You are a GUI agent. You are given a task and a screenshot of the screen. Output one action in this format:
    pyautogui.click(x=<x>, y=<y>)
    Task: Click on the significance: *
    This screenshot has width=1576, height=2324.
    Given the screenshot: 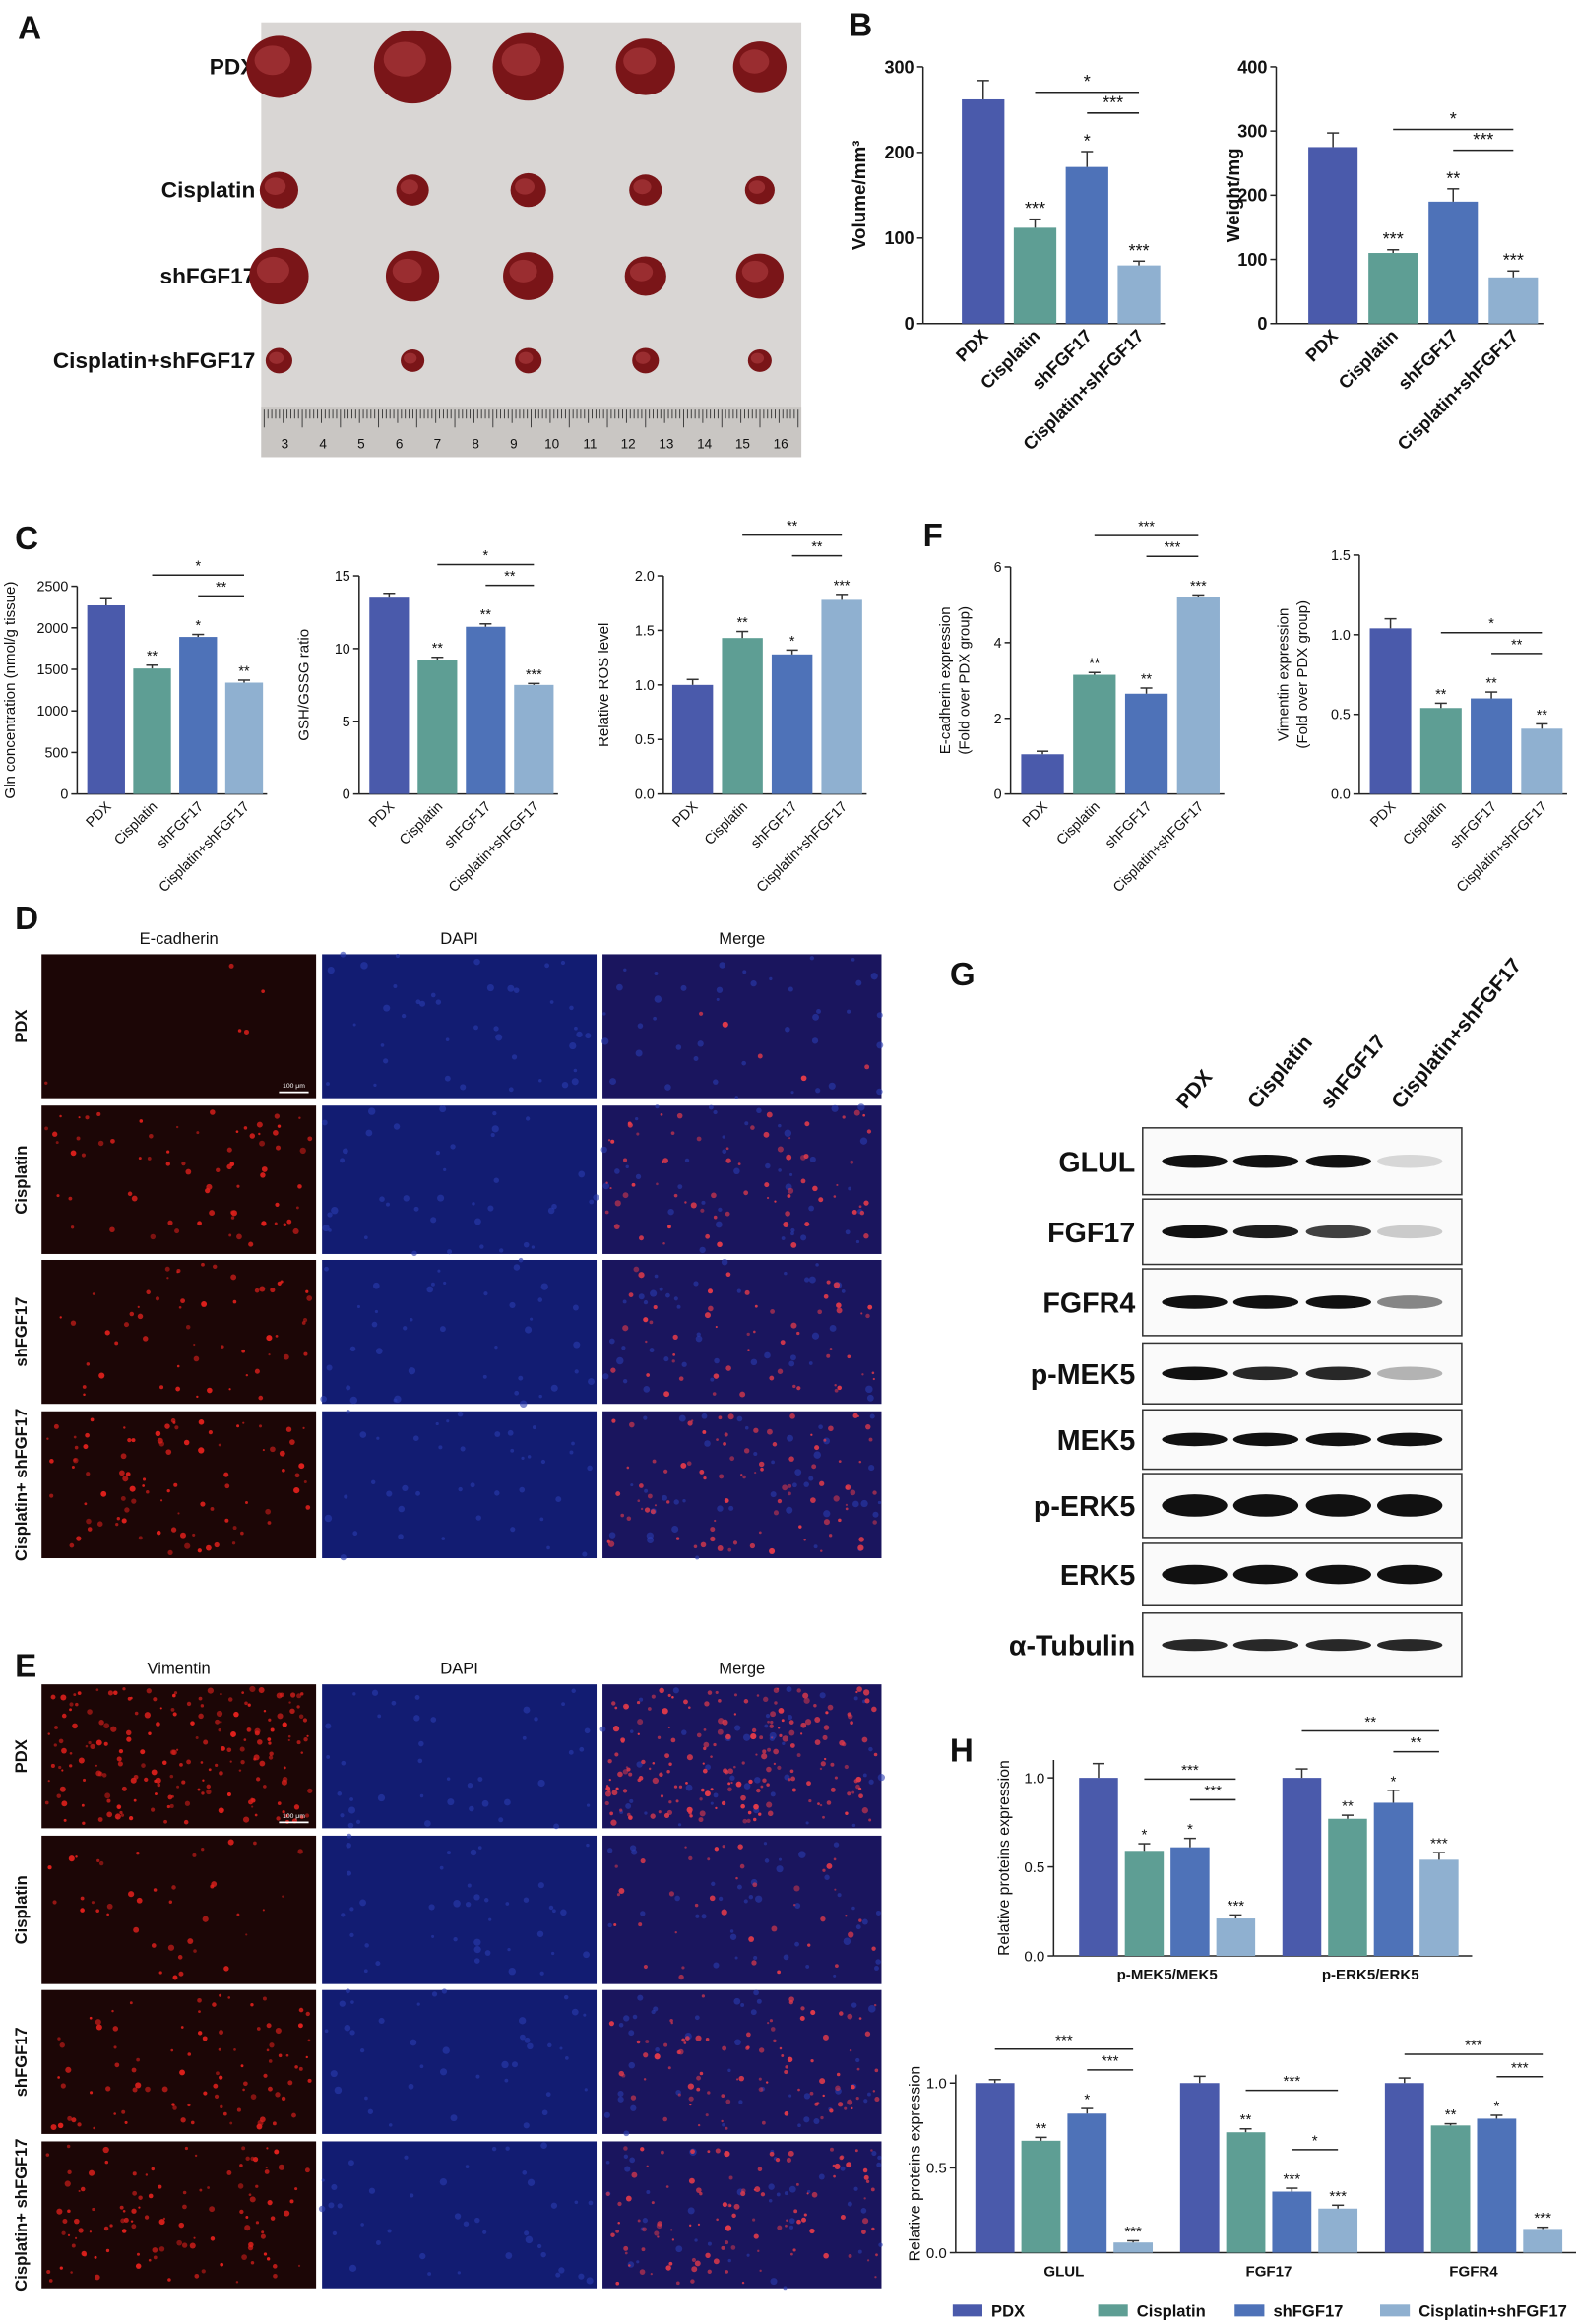 What is the action you would take?
    pyautogui.click(x=1190, y=1829)
    